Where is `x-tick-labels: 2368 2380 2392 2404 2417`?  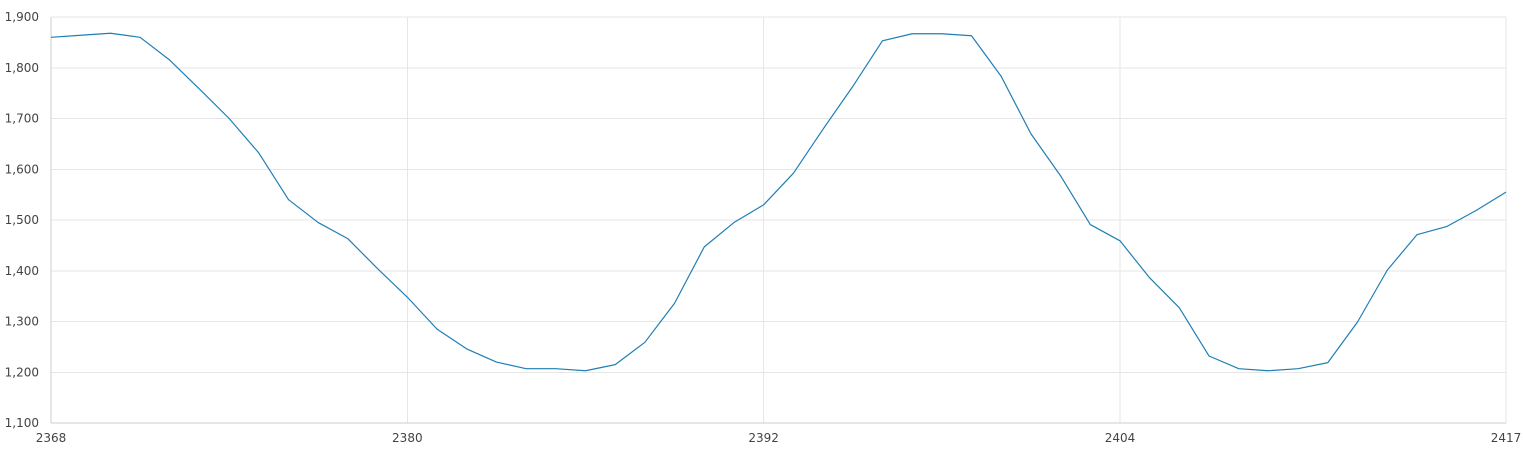 x-tick-labels: 2368 2380 2392 2404 2417 is located at coordinates (779, 438).